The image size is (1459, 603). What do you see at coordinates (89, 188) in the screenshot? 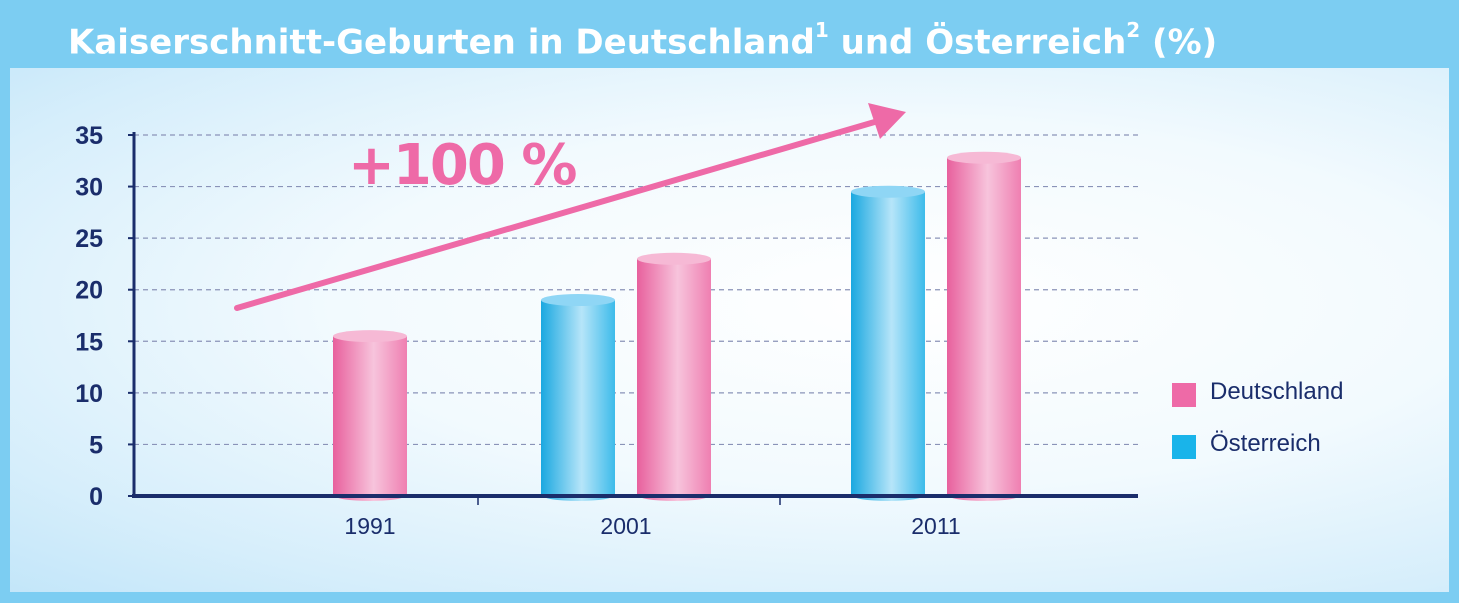
I see `y-tick-label: 30` at bounding box center [89, 188].